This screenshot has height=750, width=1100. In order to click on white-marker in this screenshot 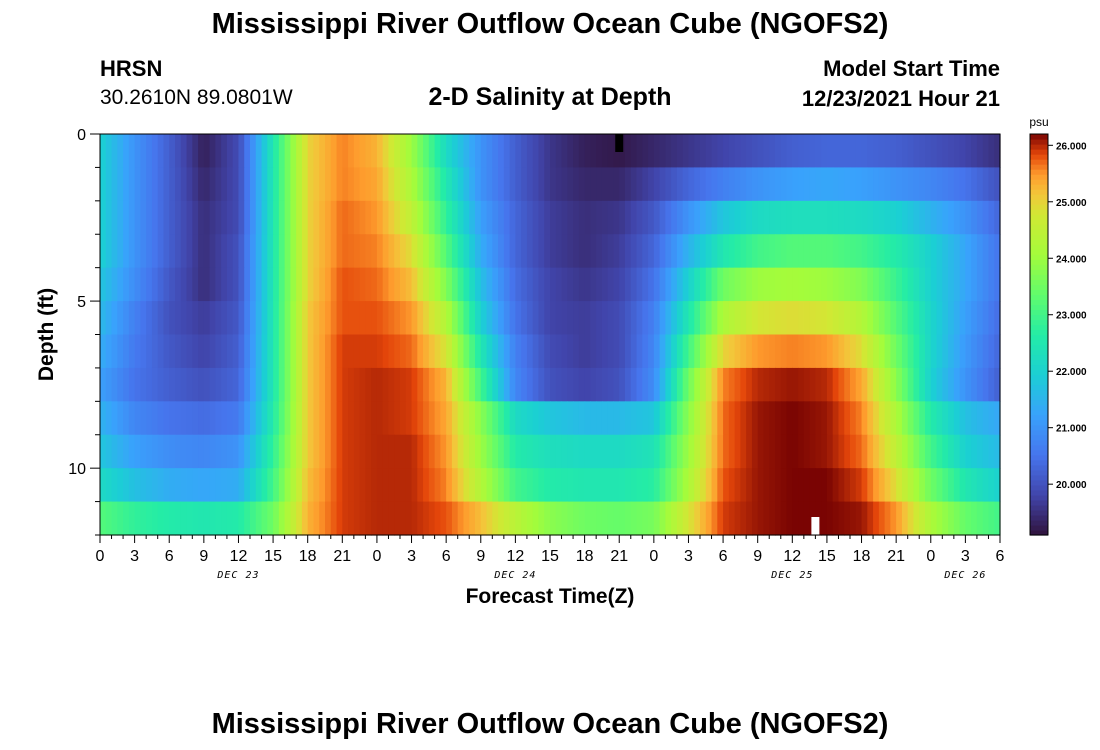, I will do `click(815, 526)`.